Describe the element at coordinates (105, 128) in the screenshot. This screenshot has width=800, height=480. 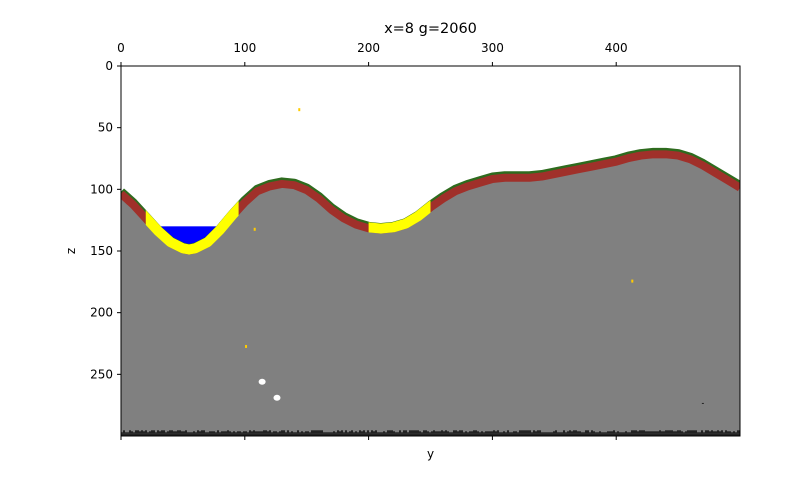
I see `y-tick-label: 50` at that location.